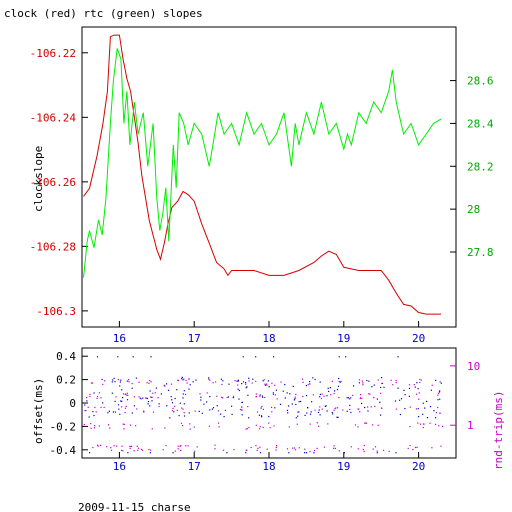  What do you see at coordinates (263, 415) in the screenshot?
I see `rtt-points` at bounding box center [263, 415].